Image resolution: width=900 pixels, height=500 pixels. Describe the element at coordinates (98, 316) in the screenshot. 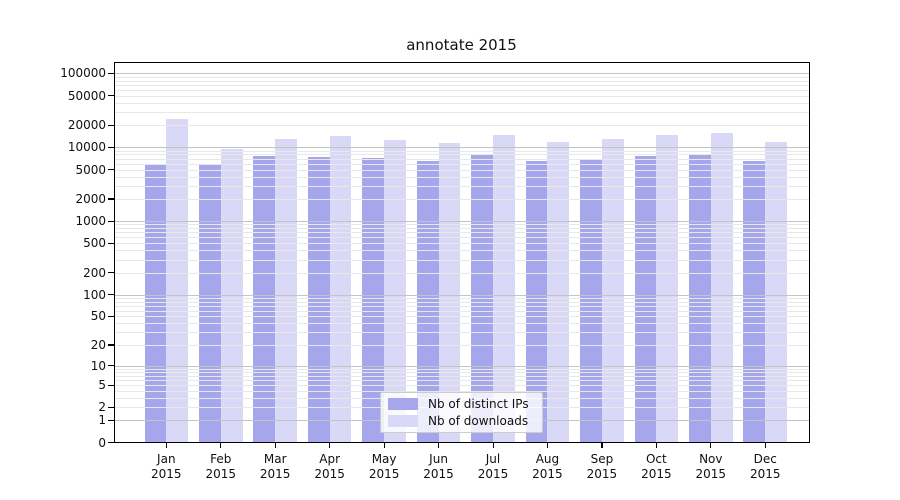

I see `y-tick-label: 50` at that location.